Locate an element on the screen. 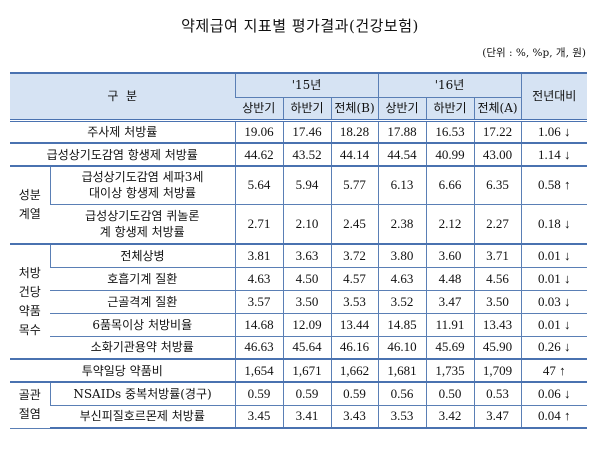 The image size is (600, 454). group-label: 처방 건당 약품 목수 is located at coordinates (30, 301).